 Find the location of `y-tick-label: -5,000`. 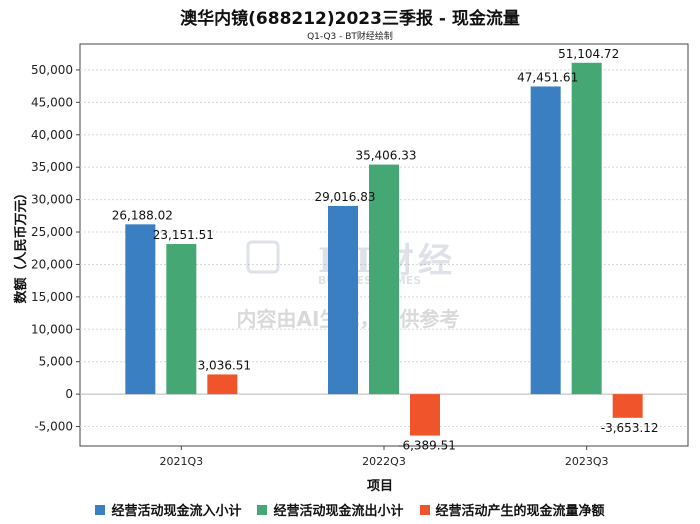

y-tick-label: -5,000 is located at coordinates (53, 427).